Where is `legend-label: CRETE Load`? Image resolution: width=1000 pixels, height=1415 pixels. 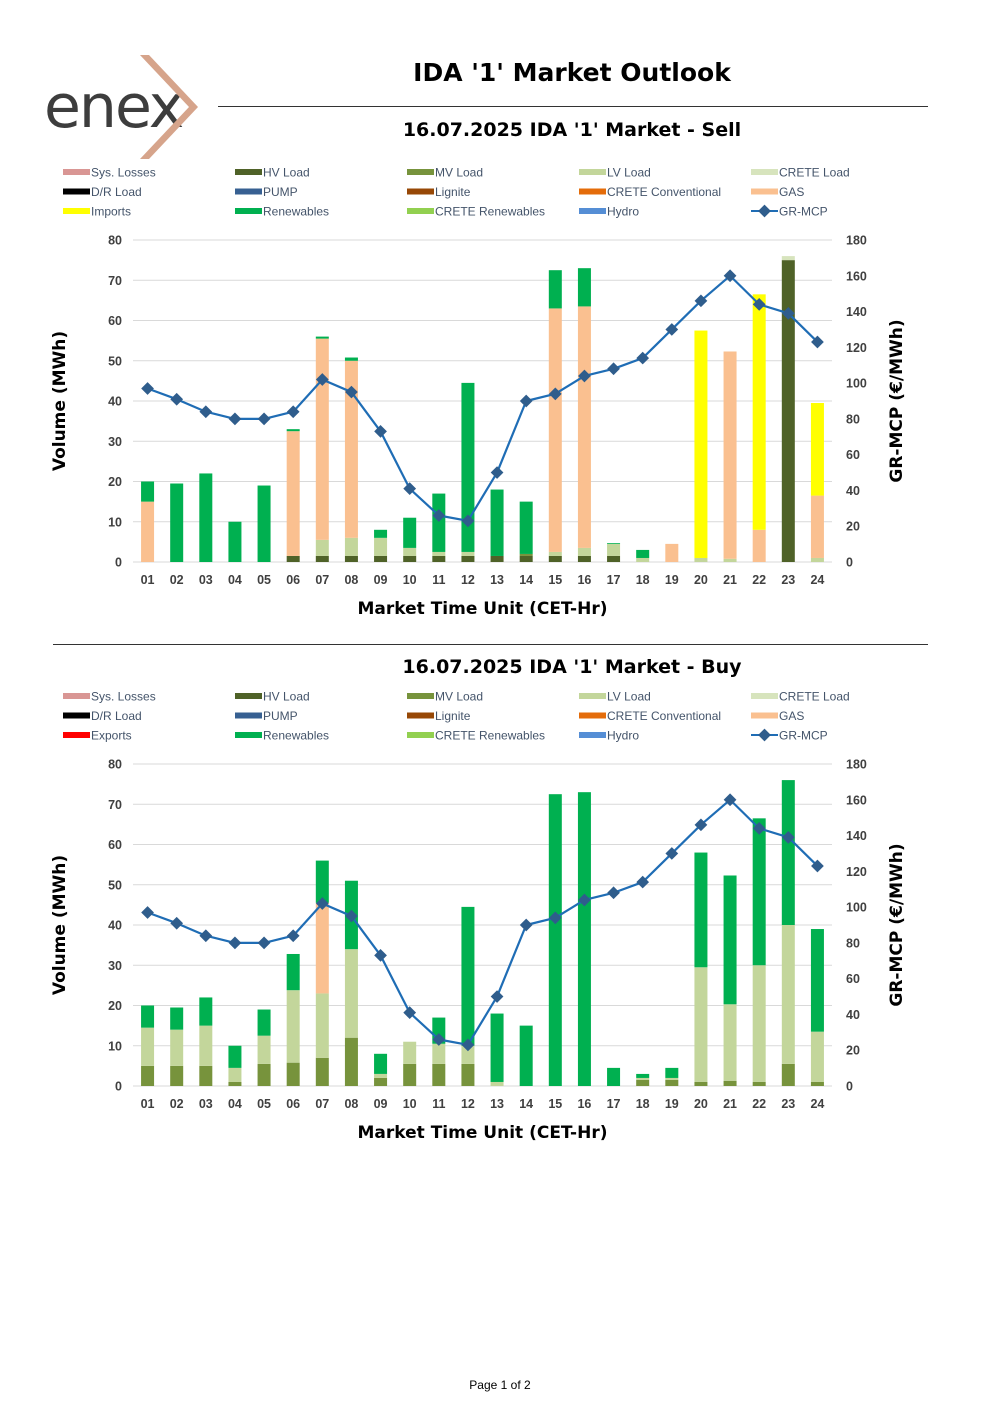 legend-label: CRETE Load is located at coordinates (814, 173).